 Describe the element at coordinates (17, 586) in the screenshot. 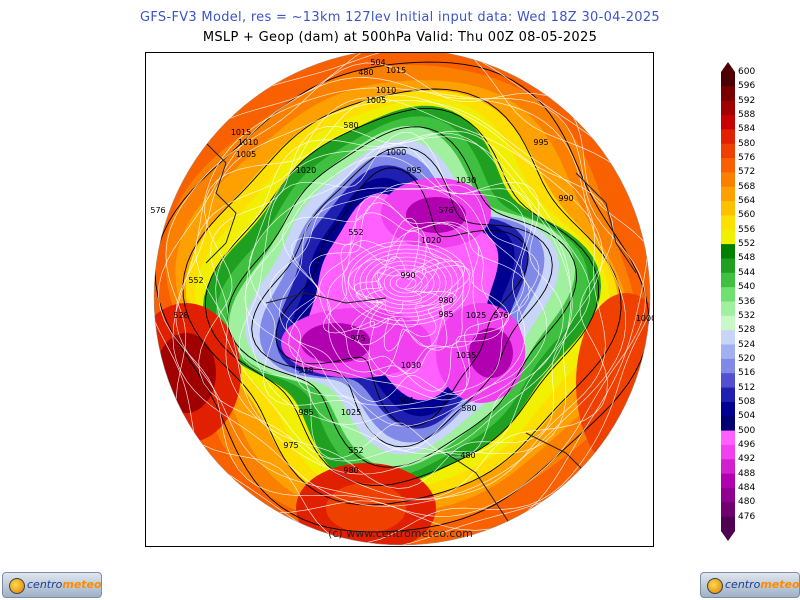

I see `globe-icon` at that location.